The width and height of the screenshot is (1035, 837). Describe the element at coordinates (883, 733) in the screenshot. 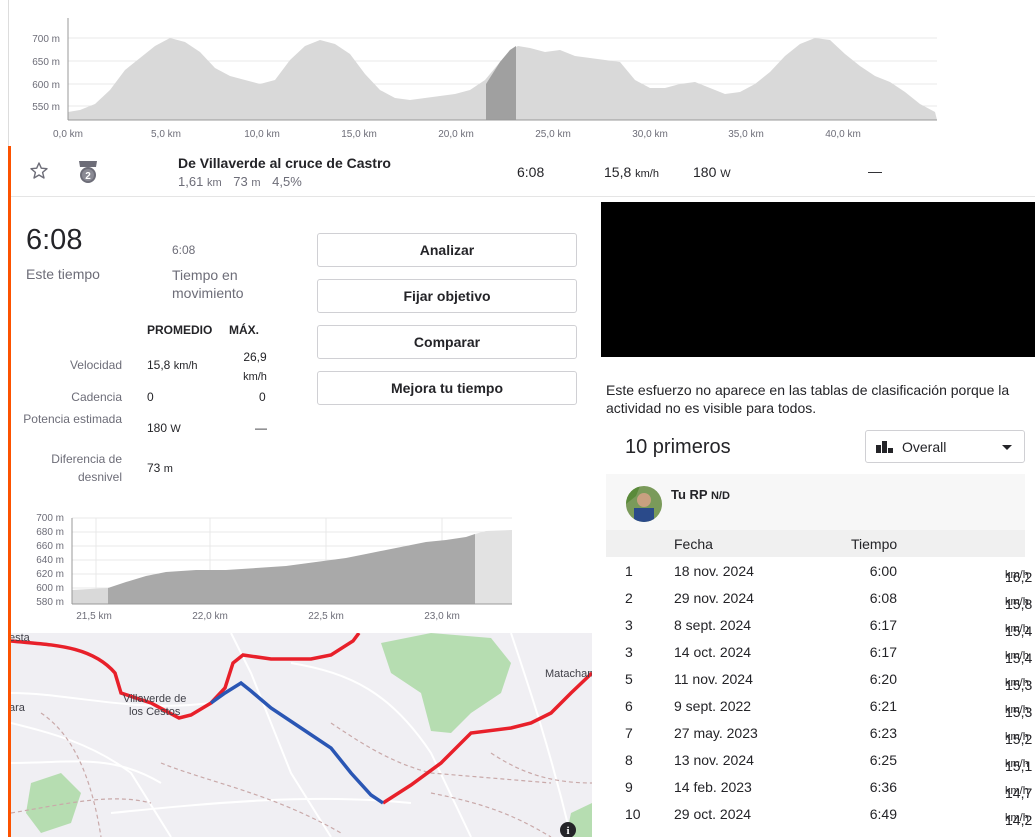

I see `row-time: 6:23` at that location.